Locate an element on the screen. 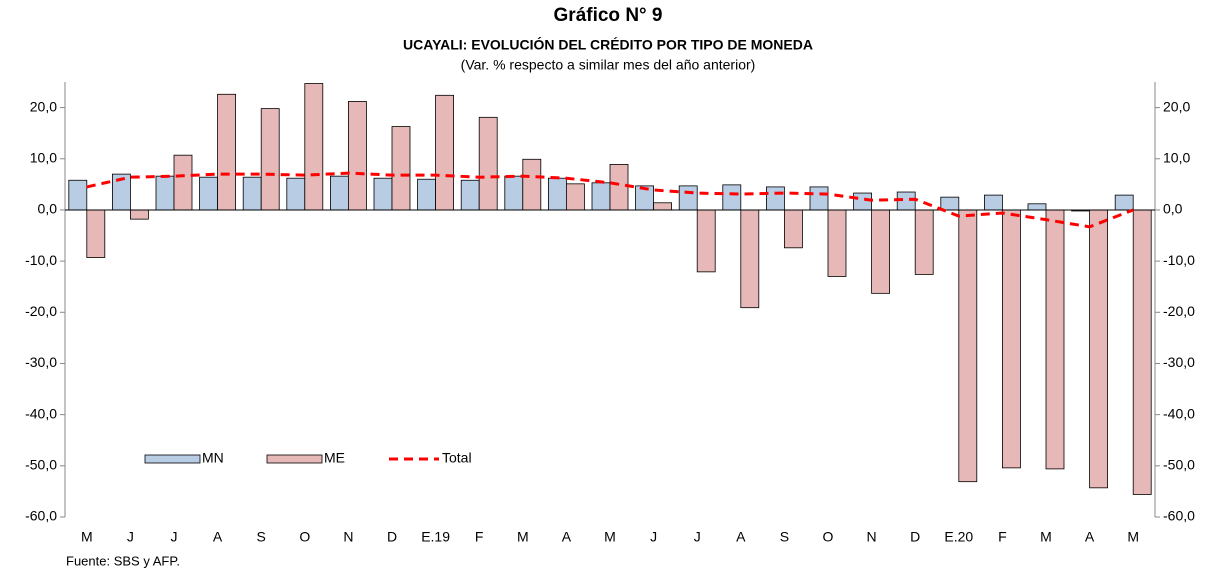 Image resolution: width=1212 pixels, height=579 pixels. chart-title: Gráfico N° 9 is located at coordinates (608, 15).